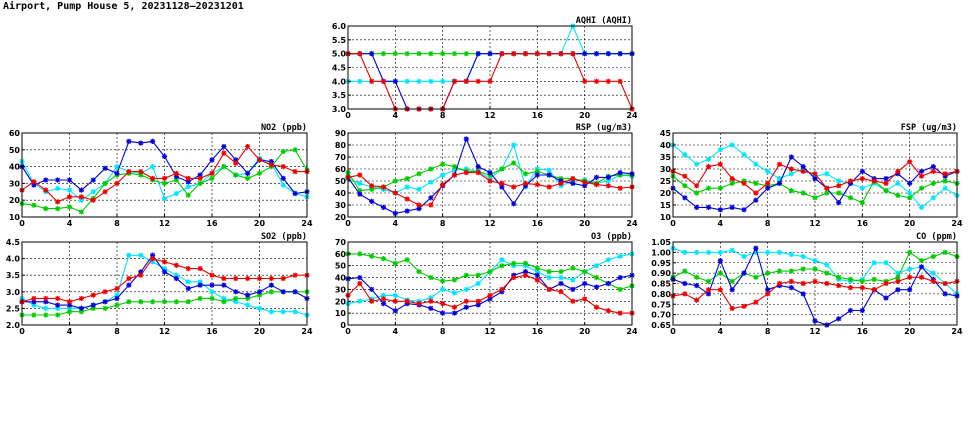 This screenshot has width=975, height=447. I want to click on y-tick-label: 40, so click(666, 145).